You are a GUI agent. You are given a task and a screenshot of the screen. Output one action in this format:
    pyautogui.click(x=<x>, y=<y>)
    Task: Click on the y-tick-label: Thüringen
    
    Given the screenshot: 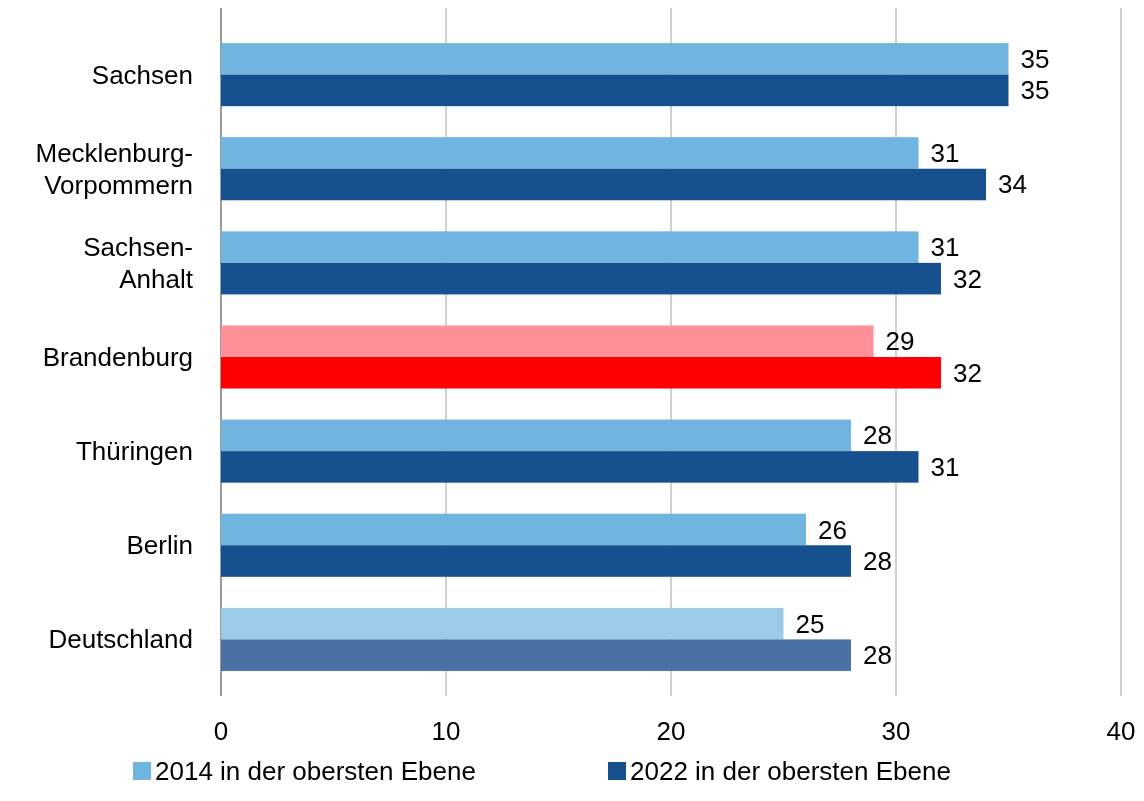 What is the action you would take?
    pyautogui.click(x=134, y=451)
    